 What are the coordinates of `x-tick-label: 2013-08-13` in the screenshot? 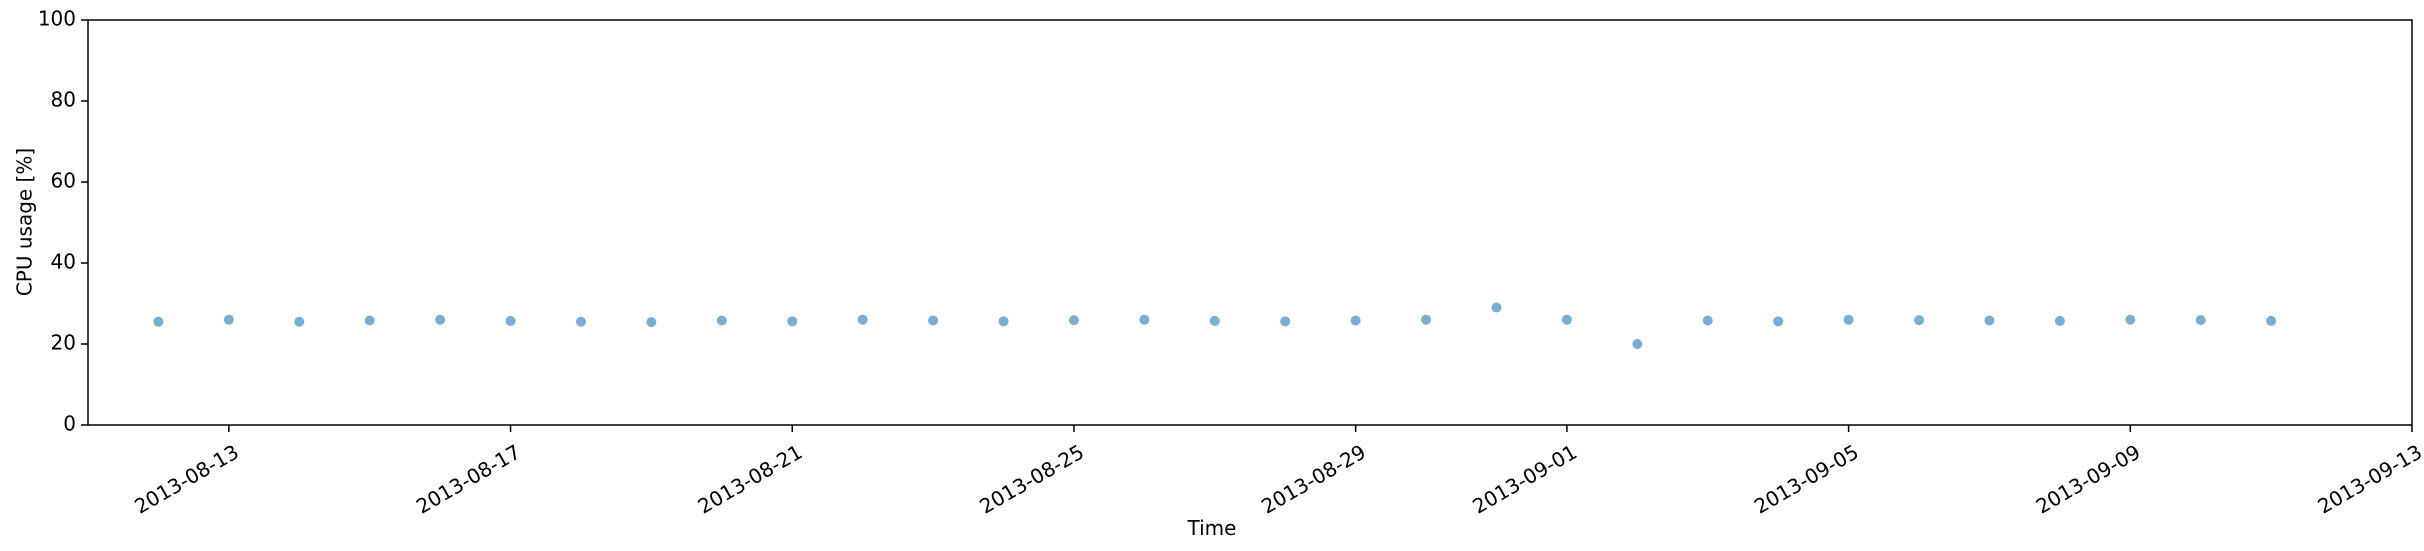 It's located at (186, 479).